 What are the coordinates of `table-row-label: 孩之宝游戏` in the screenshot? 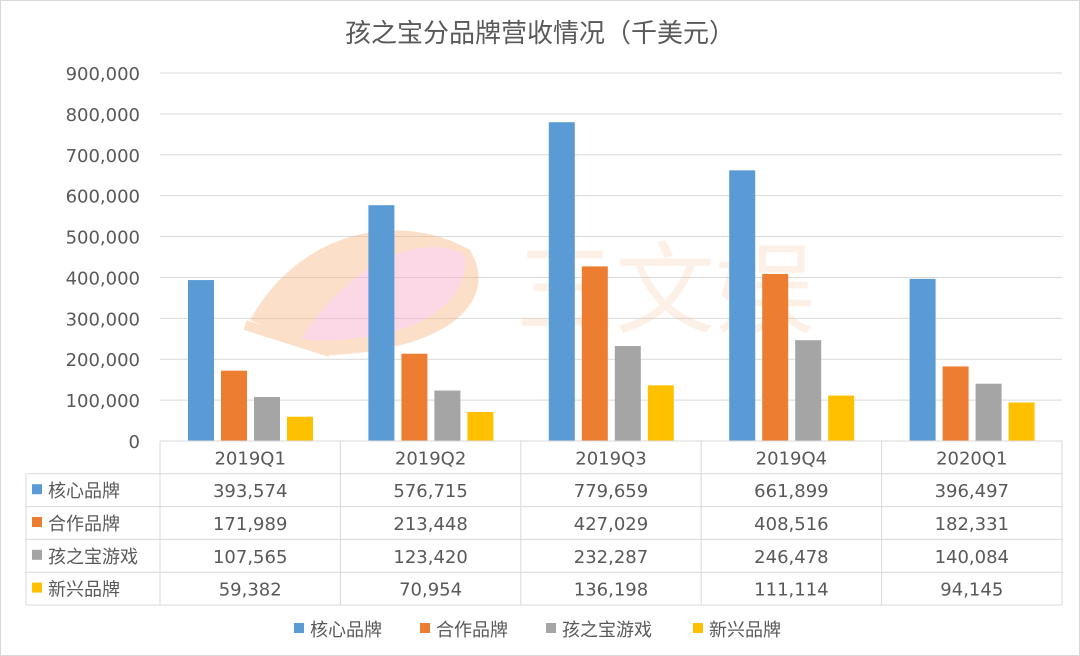 It's located at (93, 557).